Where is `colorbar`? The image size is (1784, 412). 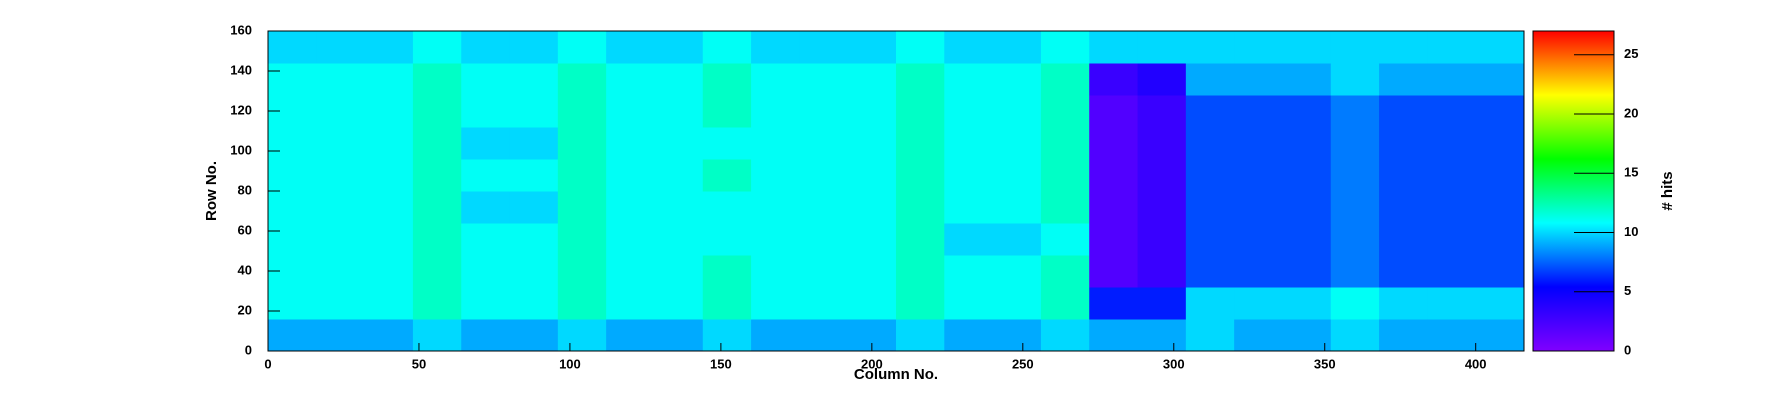
colorbar is located at coordinates (1573, 191).